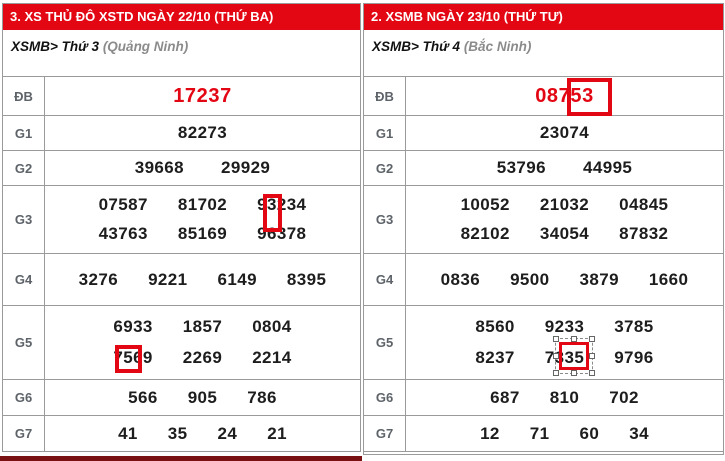 Image resolution: width=725 pixels, height=461 pixels. I want to click on prize-number: 17237, so click(202, 95).